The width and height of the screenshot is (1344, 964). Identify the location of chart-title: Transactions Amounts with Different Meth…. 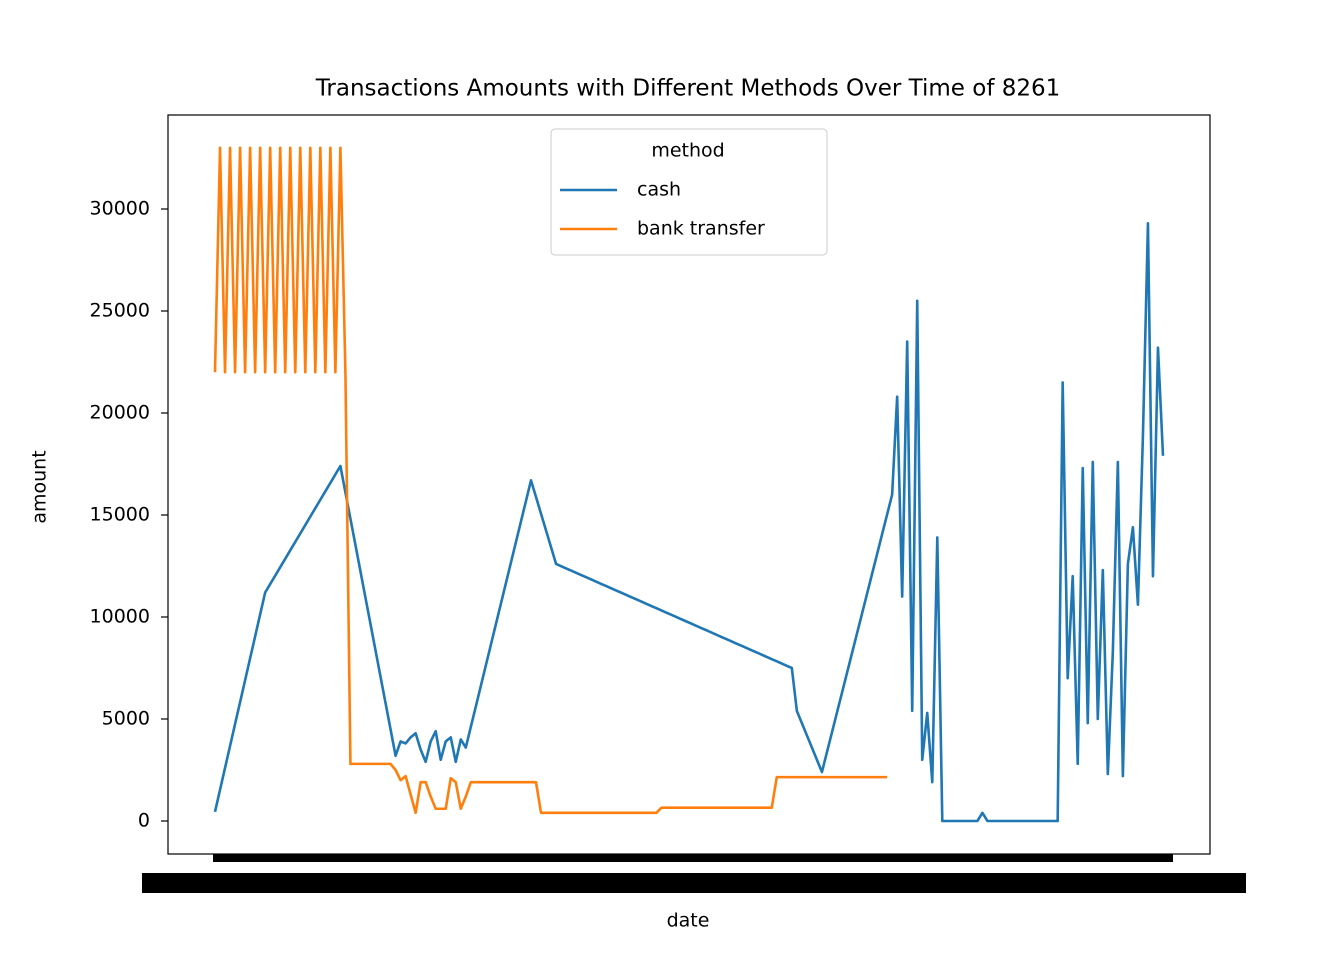
(688, 89).